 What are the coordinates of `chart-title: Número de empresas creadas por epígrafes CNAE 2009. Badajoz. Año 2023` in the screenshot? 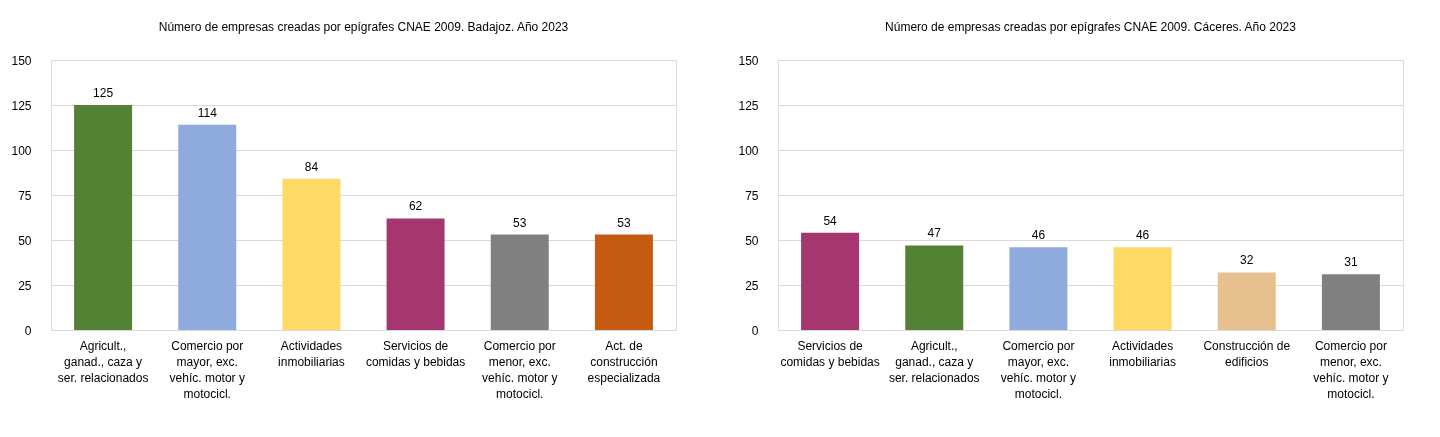 It's located at (363, 27).